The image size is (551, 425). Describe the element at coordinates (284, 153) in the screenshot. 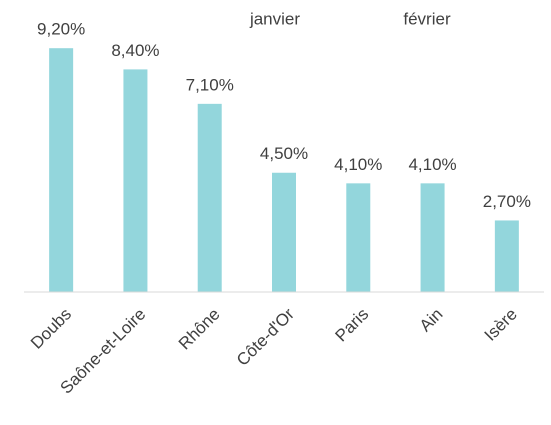

I see `data-label: 4,50%` at that location.